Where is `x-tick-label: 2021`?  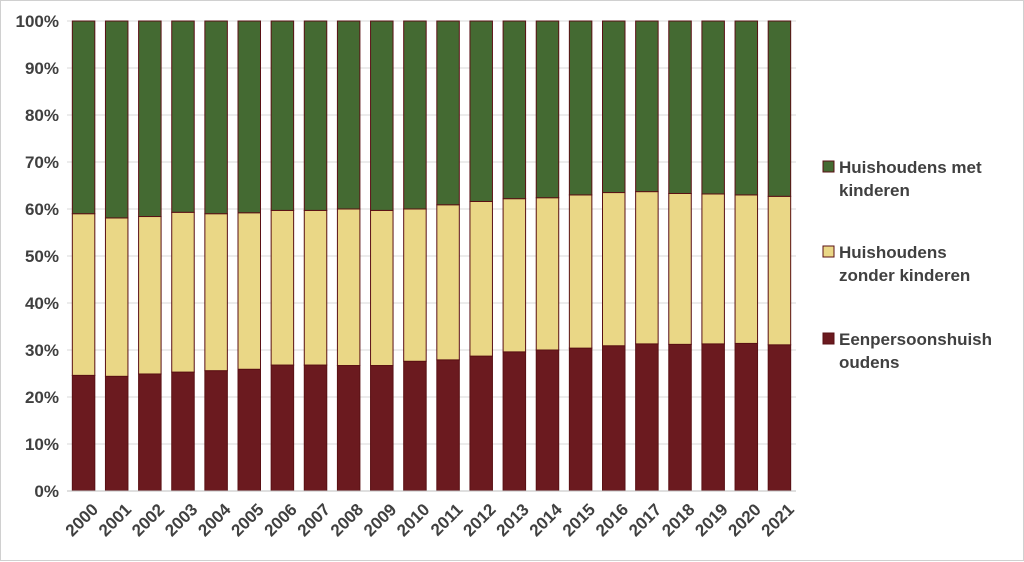 x-tick-label: 2021 is located at coordinates (778, 520).